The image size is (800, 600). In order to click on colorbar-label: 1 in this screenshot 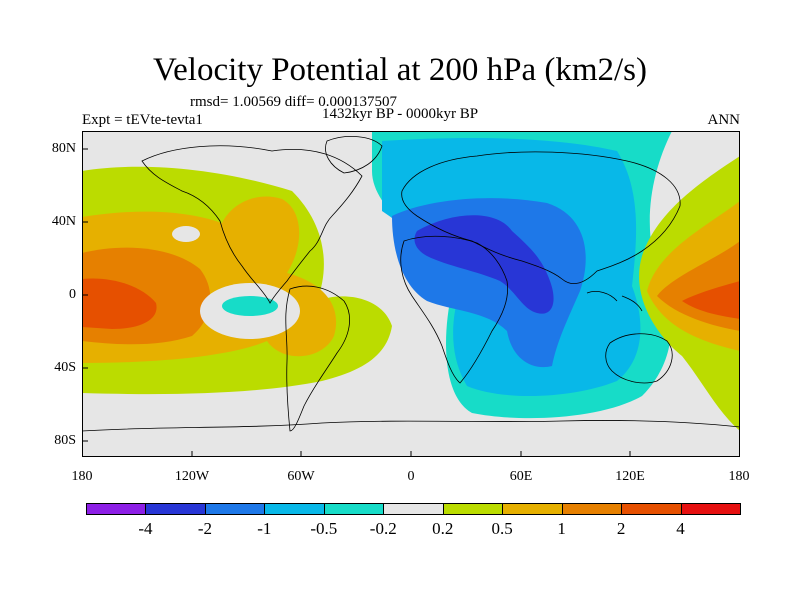, I will do `click(561, 528)`.